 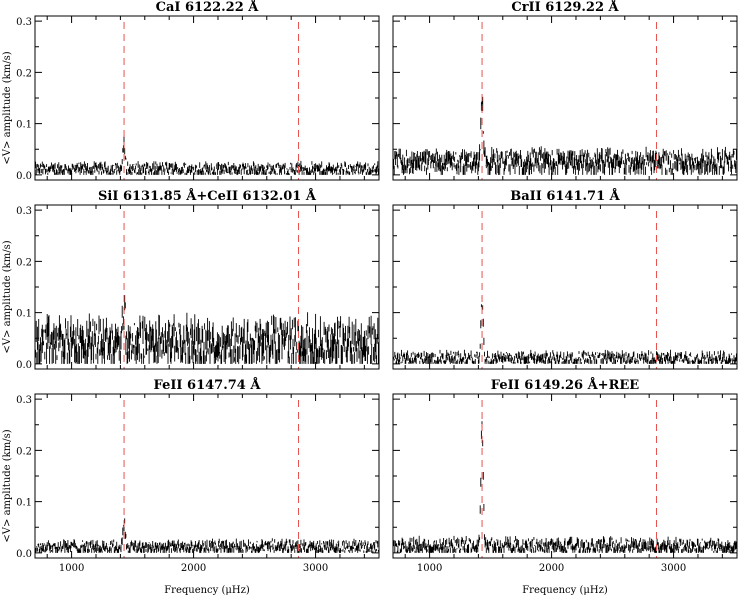 I want to click on panel-title: CaI 6122.22 Å, so click(x=208, y=7).